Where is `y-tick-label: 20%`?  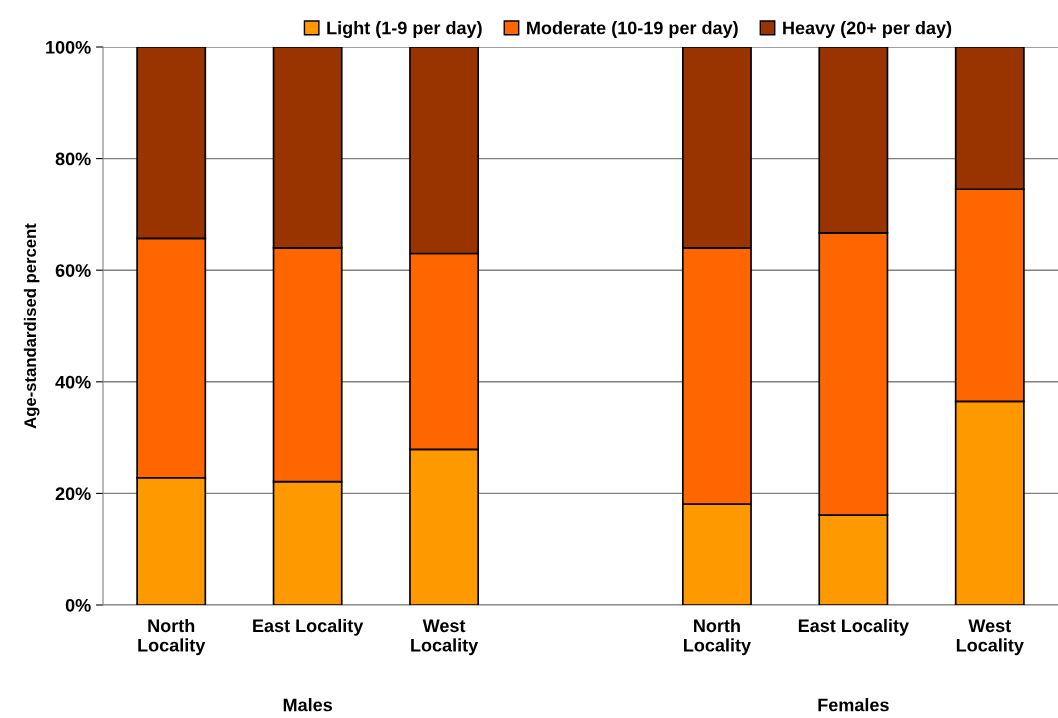
y-tick-label: 20% is located at coordinates (73, 494).